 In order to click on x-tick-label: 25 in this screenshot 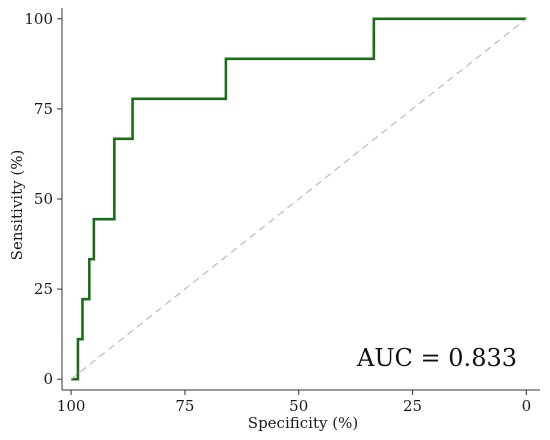, I will do `click(412, 406)`.